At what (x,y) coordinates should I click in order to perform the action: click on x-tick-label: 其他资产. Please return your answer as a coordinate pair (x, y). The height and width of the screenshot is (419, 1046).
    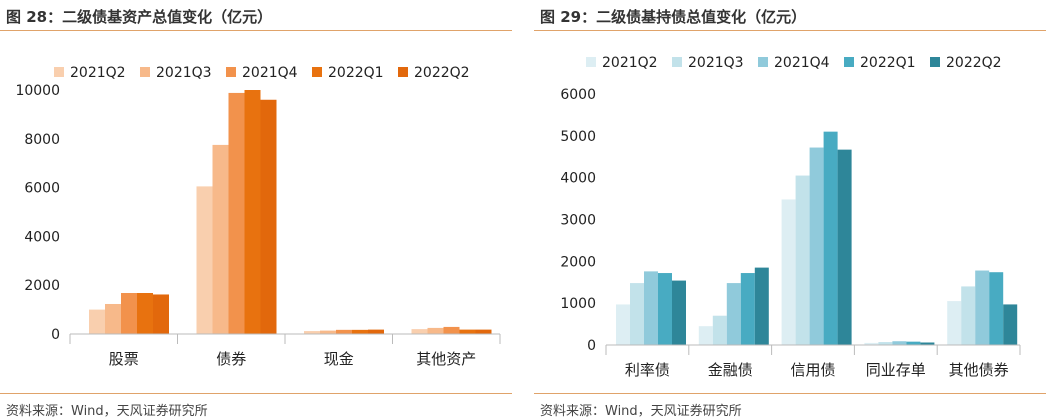
    Looking at the image, I should click on (446, 359).